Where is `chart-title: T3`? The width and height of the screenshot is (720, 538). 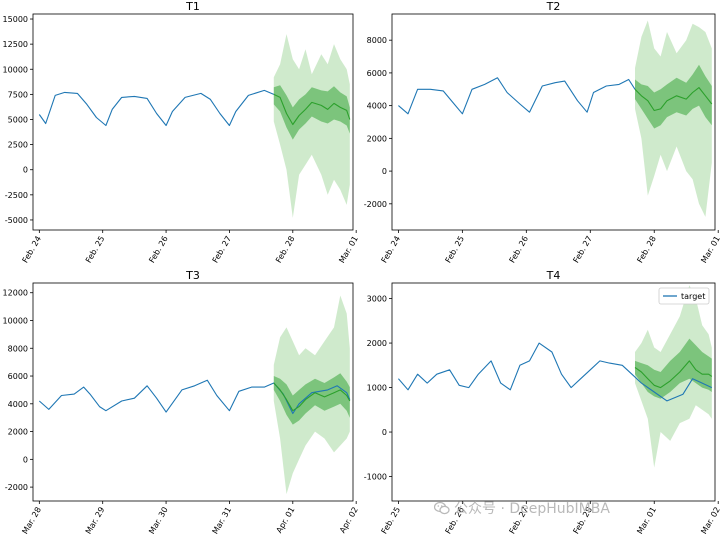
chart-title: T3 is located at coordinates (192, 275).